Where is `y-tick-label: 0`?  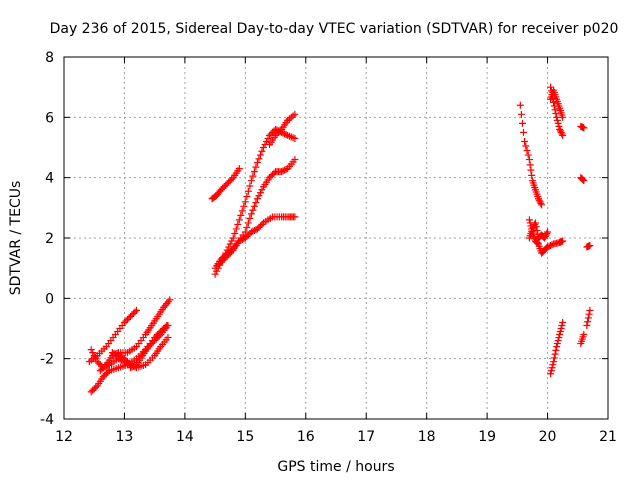
y-tick-label: 0 is located at coordinates (49, 299).